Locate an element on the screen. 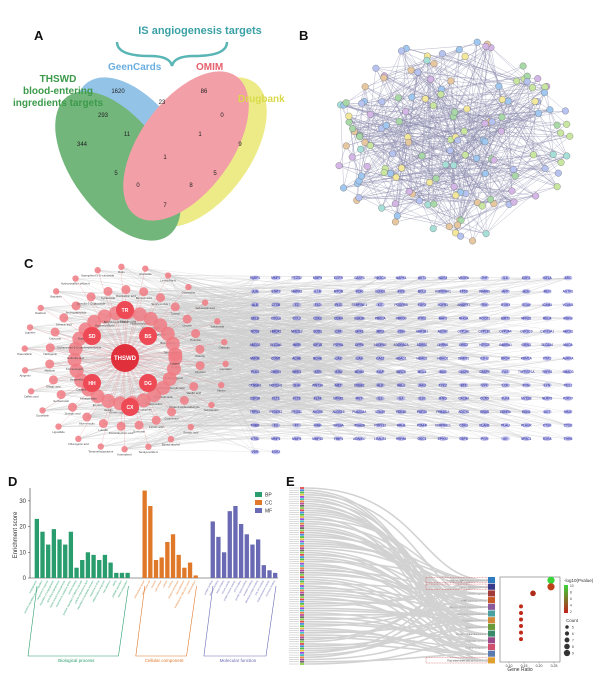  venn-count-thswd-drugbank: 7 is located at coordinates (165, 206).